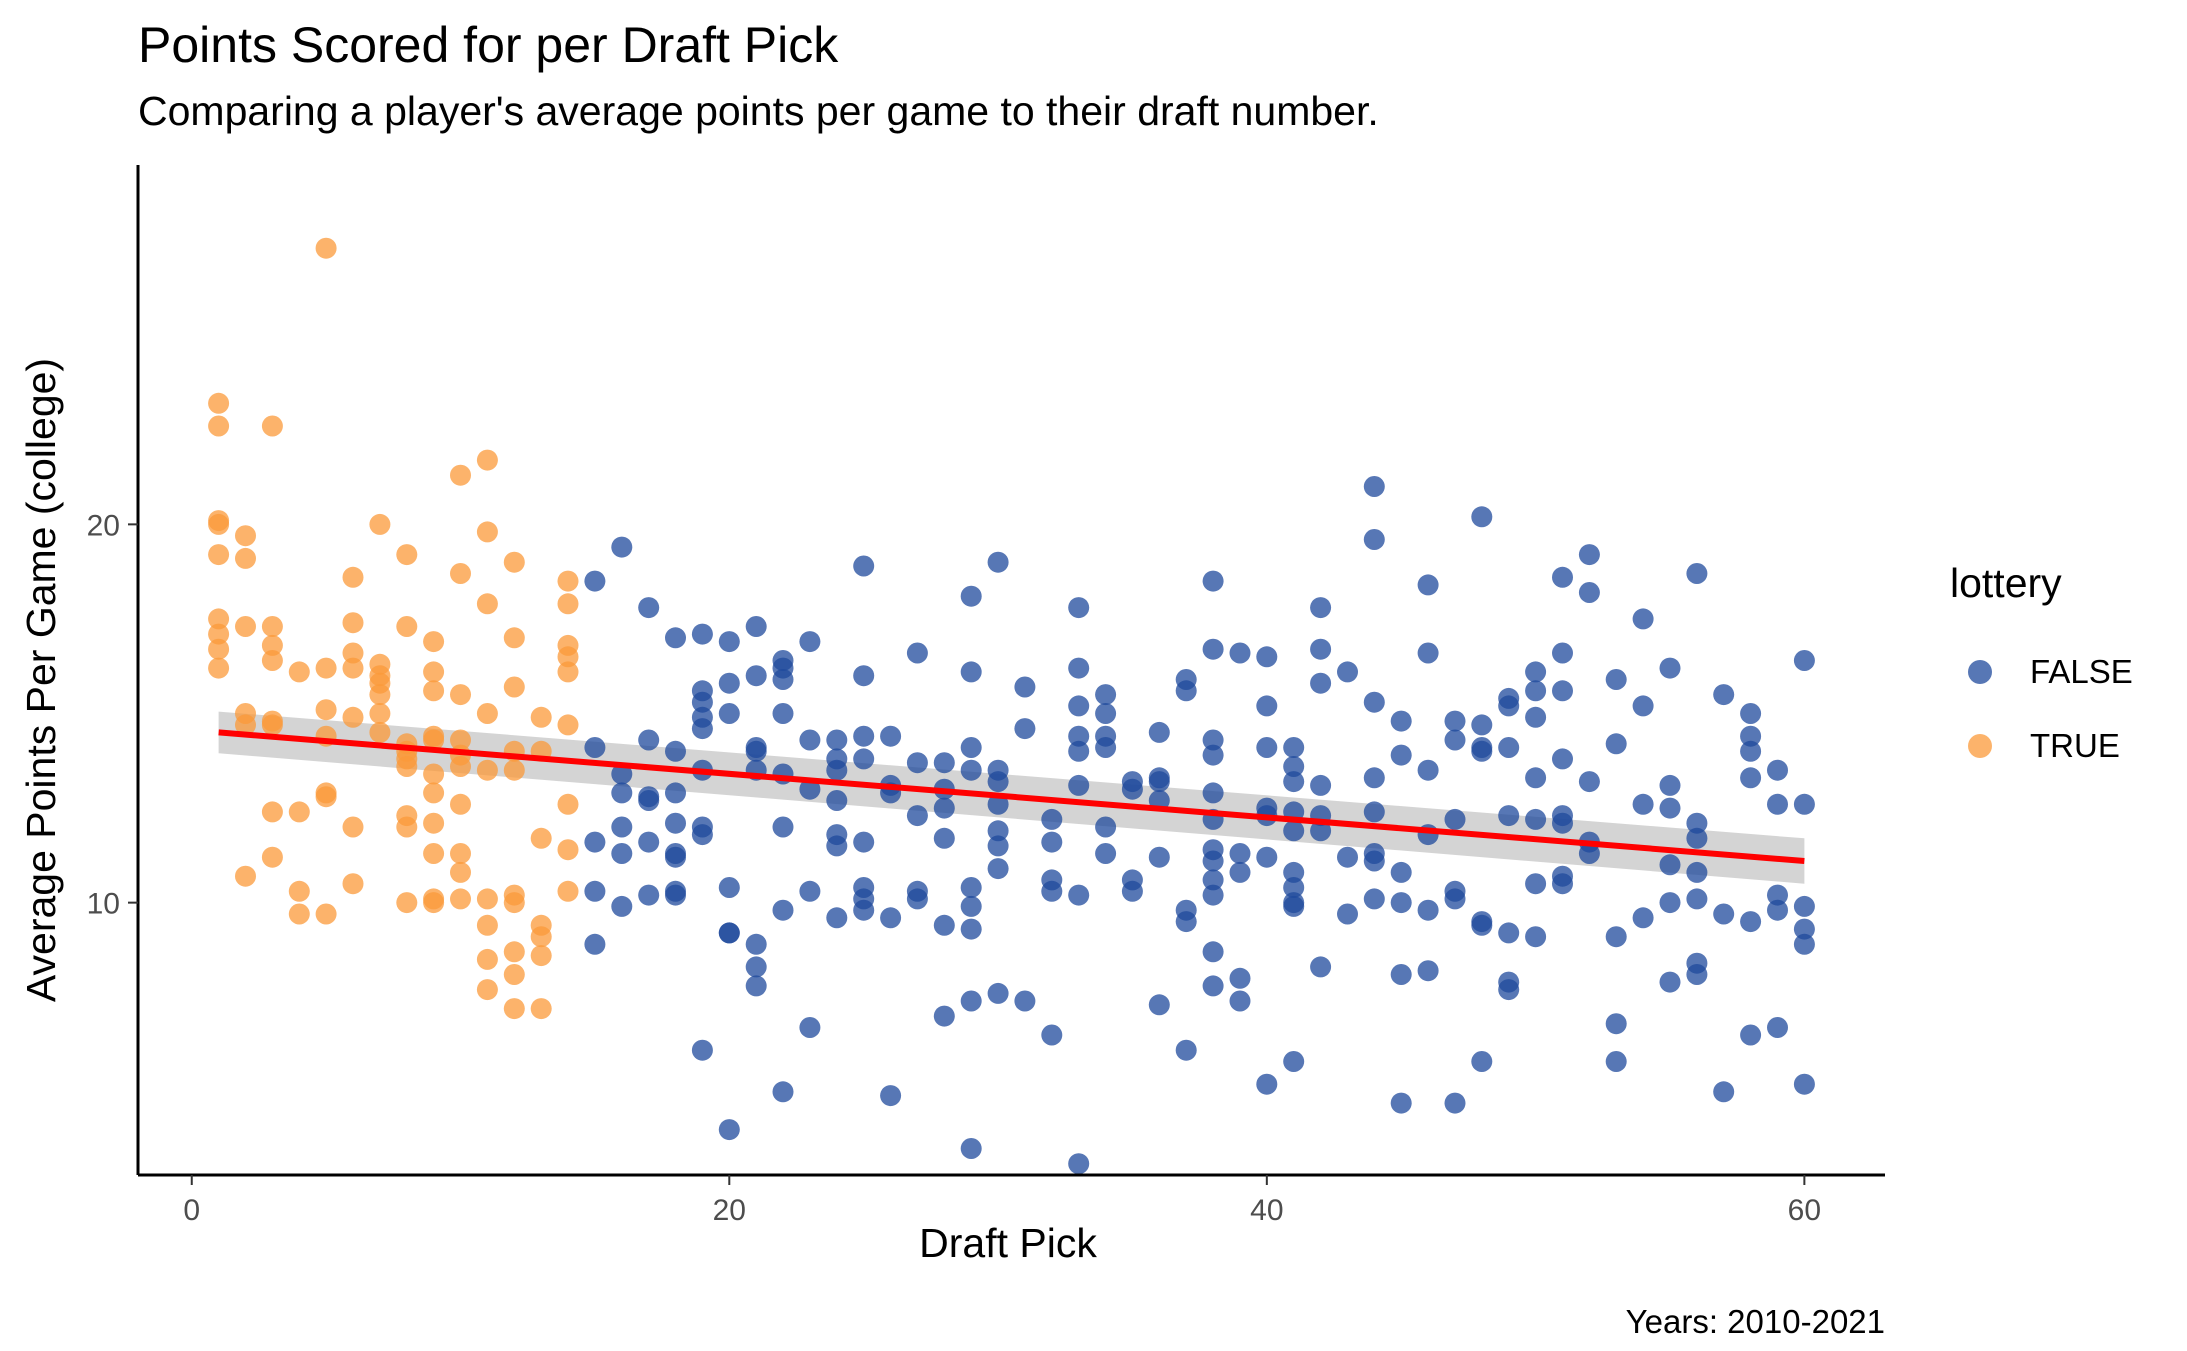  What do you see at coordinates (1804, 1210) in the screenshot?
I see `x-tick-label: 60` at bounding box center [1804, 1210].